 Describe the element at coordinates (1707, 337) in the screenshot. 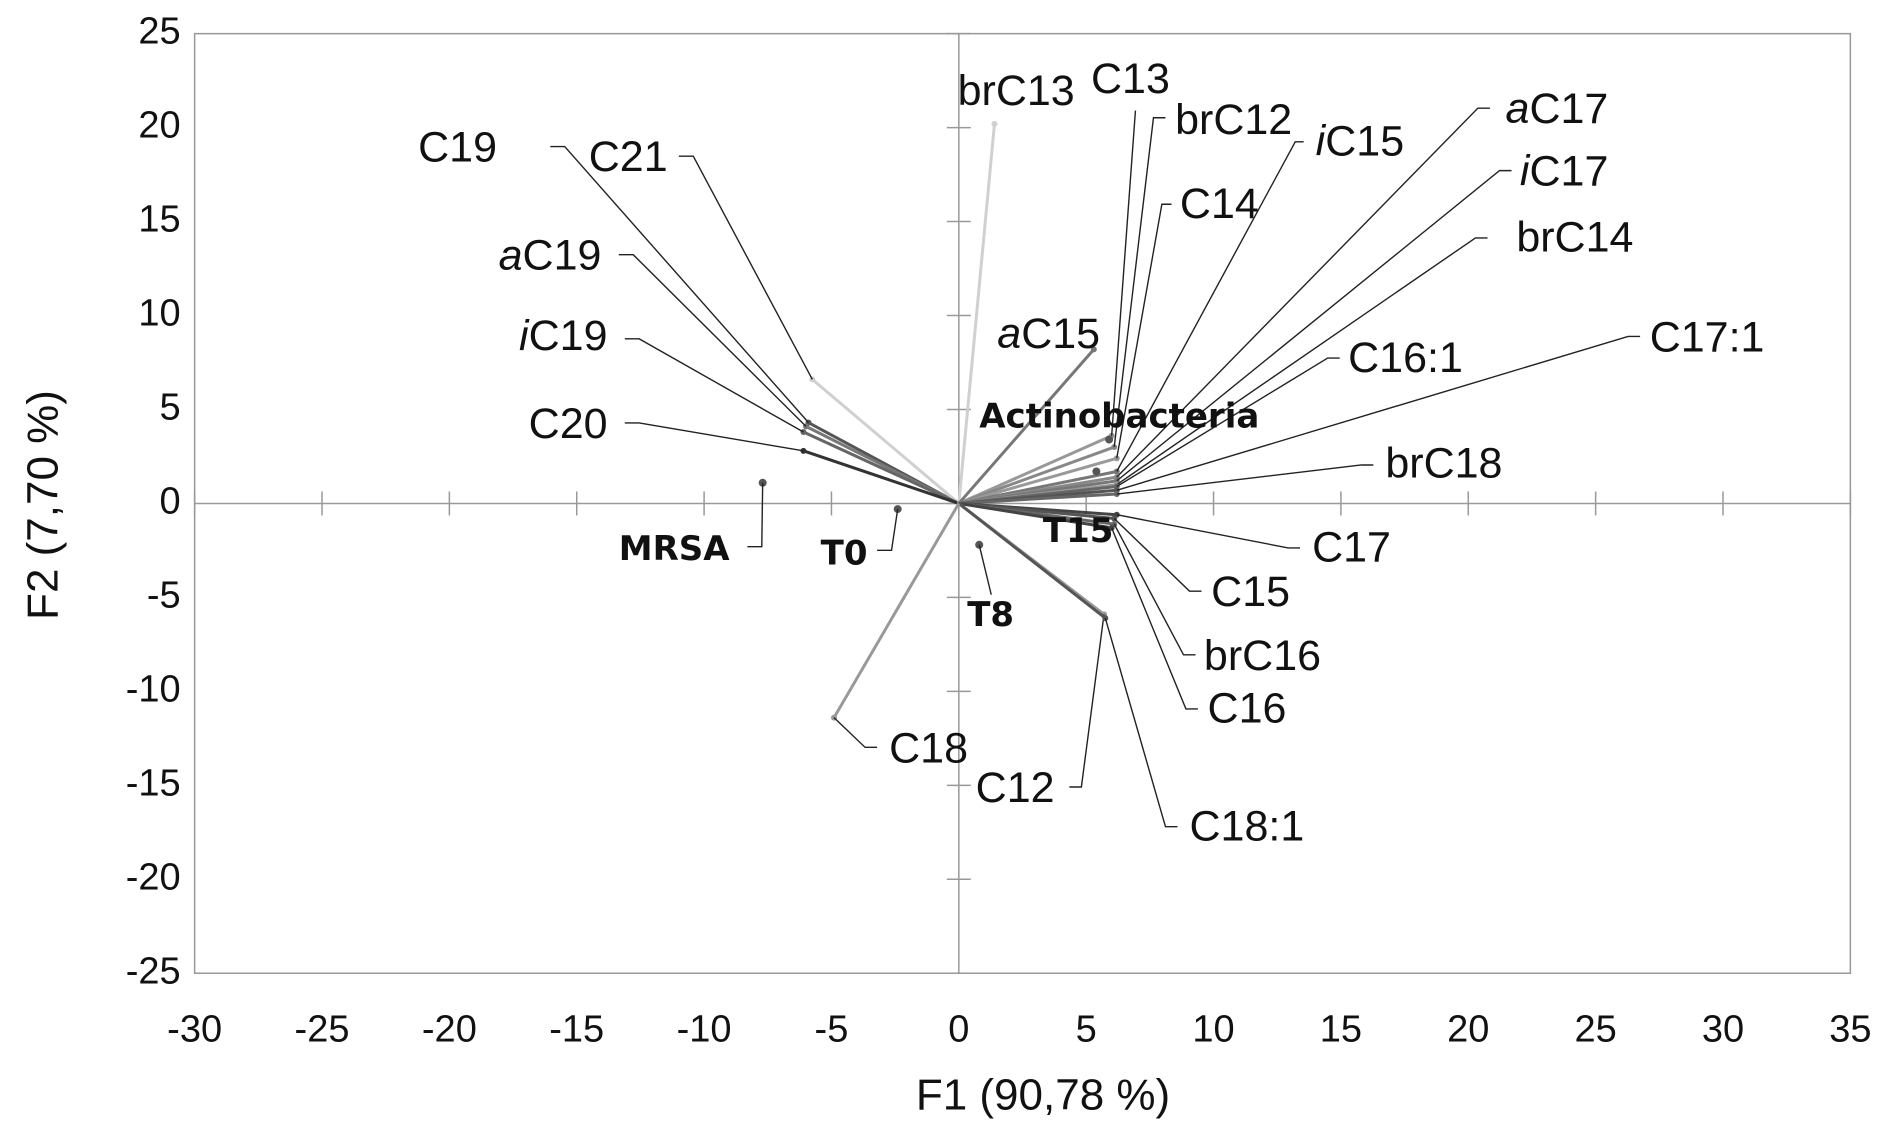

I see `vector-label: C17:1` at that location.